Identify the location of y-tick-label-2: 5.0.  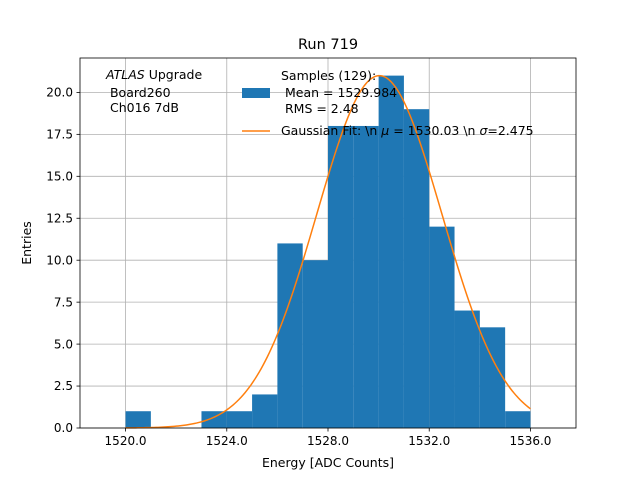
(63, 344).